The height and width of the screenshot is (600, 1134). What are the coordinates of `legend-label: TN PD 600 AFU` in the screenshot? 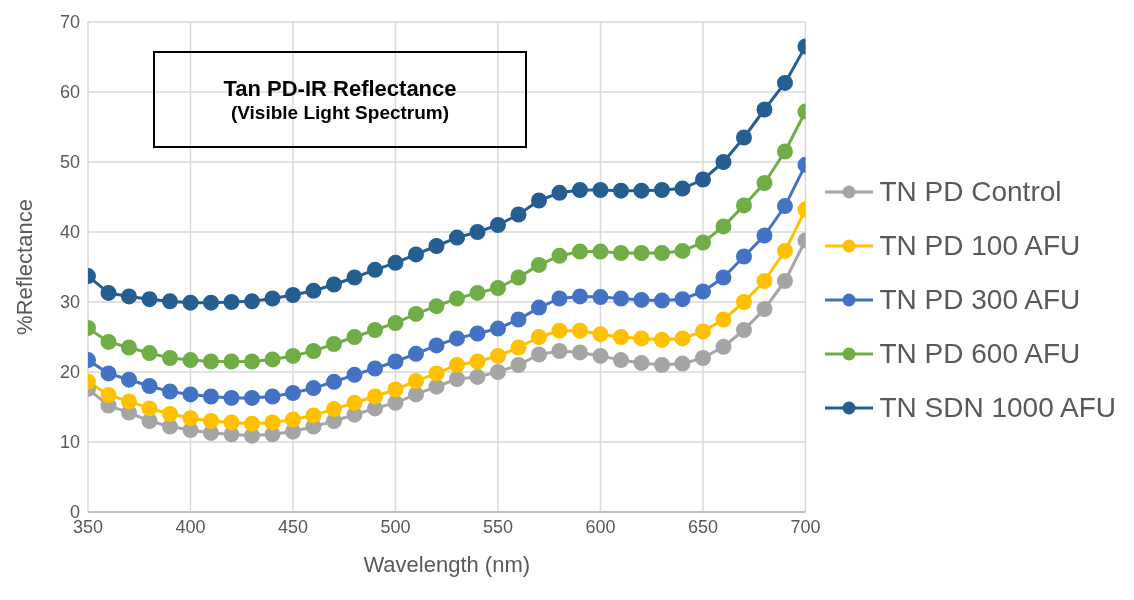 It's located at (980, 354).